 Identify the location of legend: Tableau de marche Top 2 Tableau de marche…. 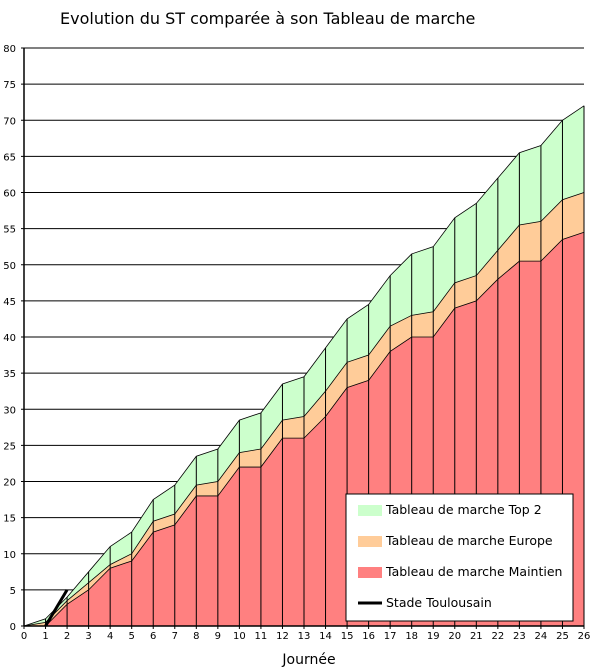
(459, 557).